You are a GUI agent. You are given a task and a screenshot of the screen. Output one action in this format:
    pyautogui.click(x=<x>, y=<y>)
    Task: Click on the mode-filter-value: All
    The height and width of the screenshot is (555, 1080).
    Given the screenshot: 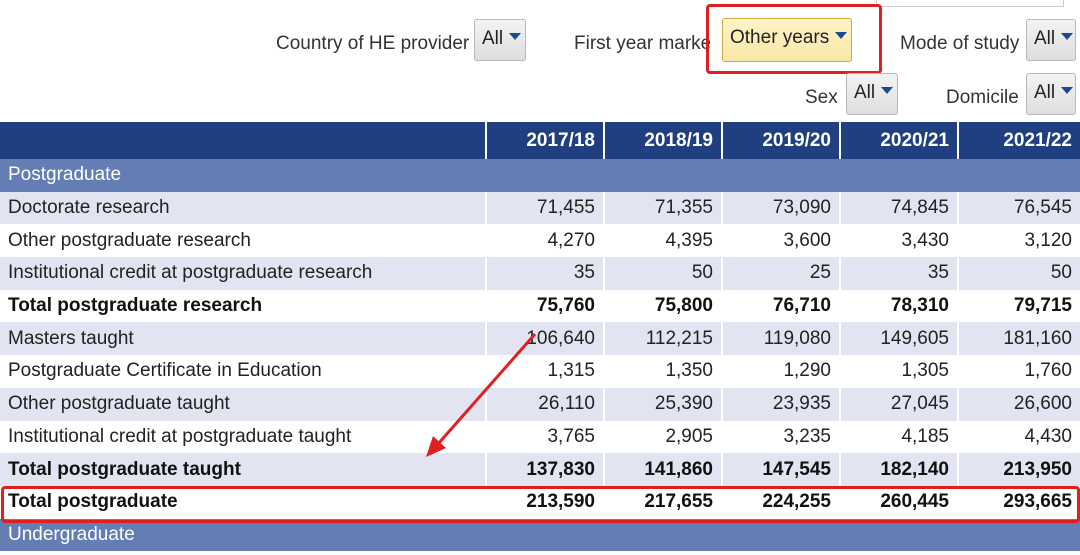 What is the action you would take?
    pyautogui.click(x=1045, y=38)
    